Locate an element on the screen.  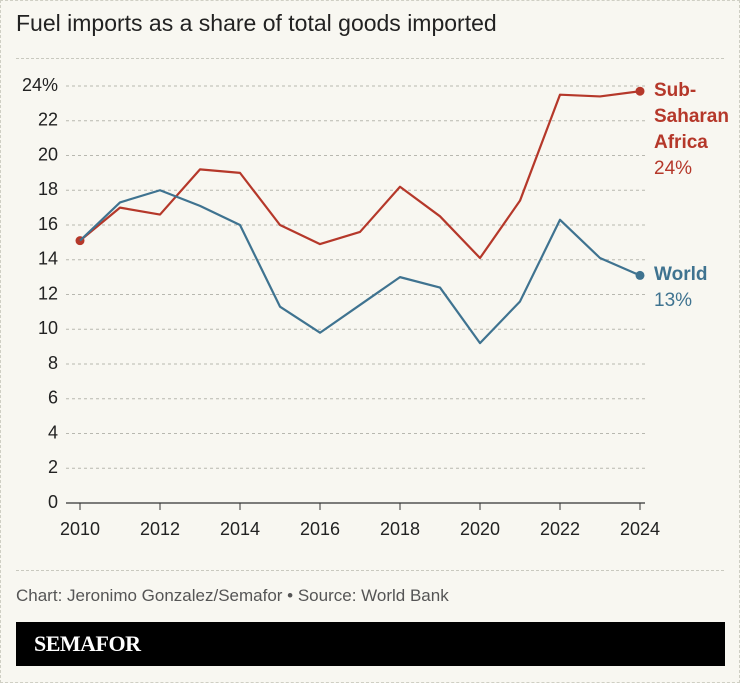
y-tick-label: 8 is located at coordinates (53, 363).